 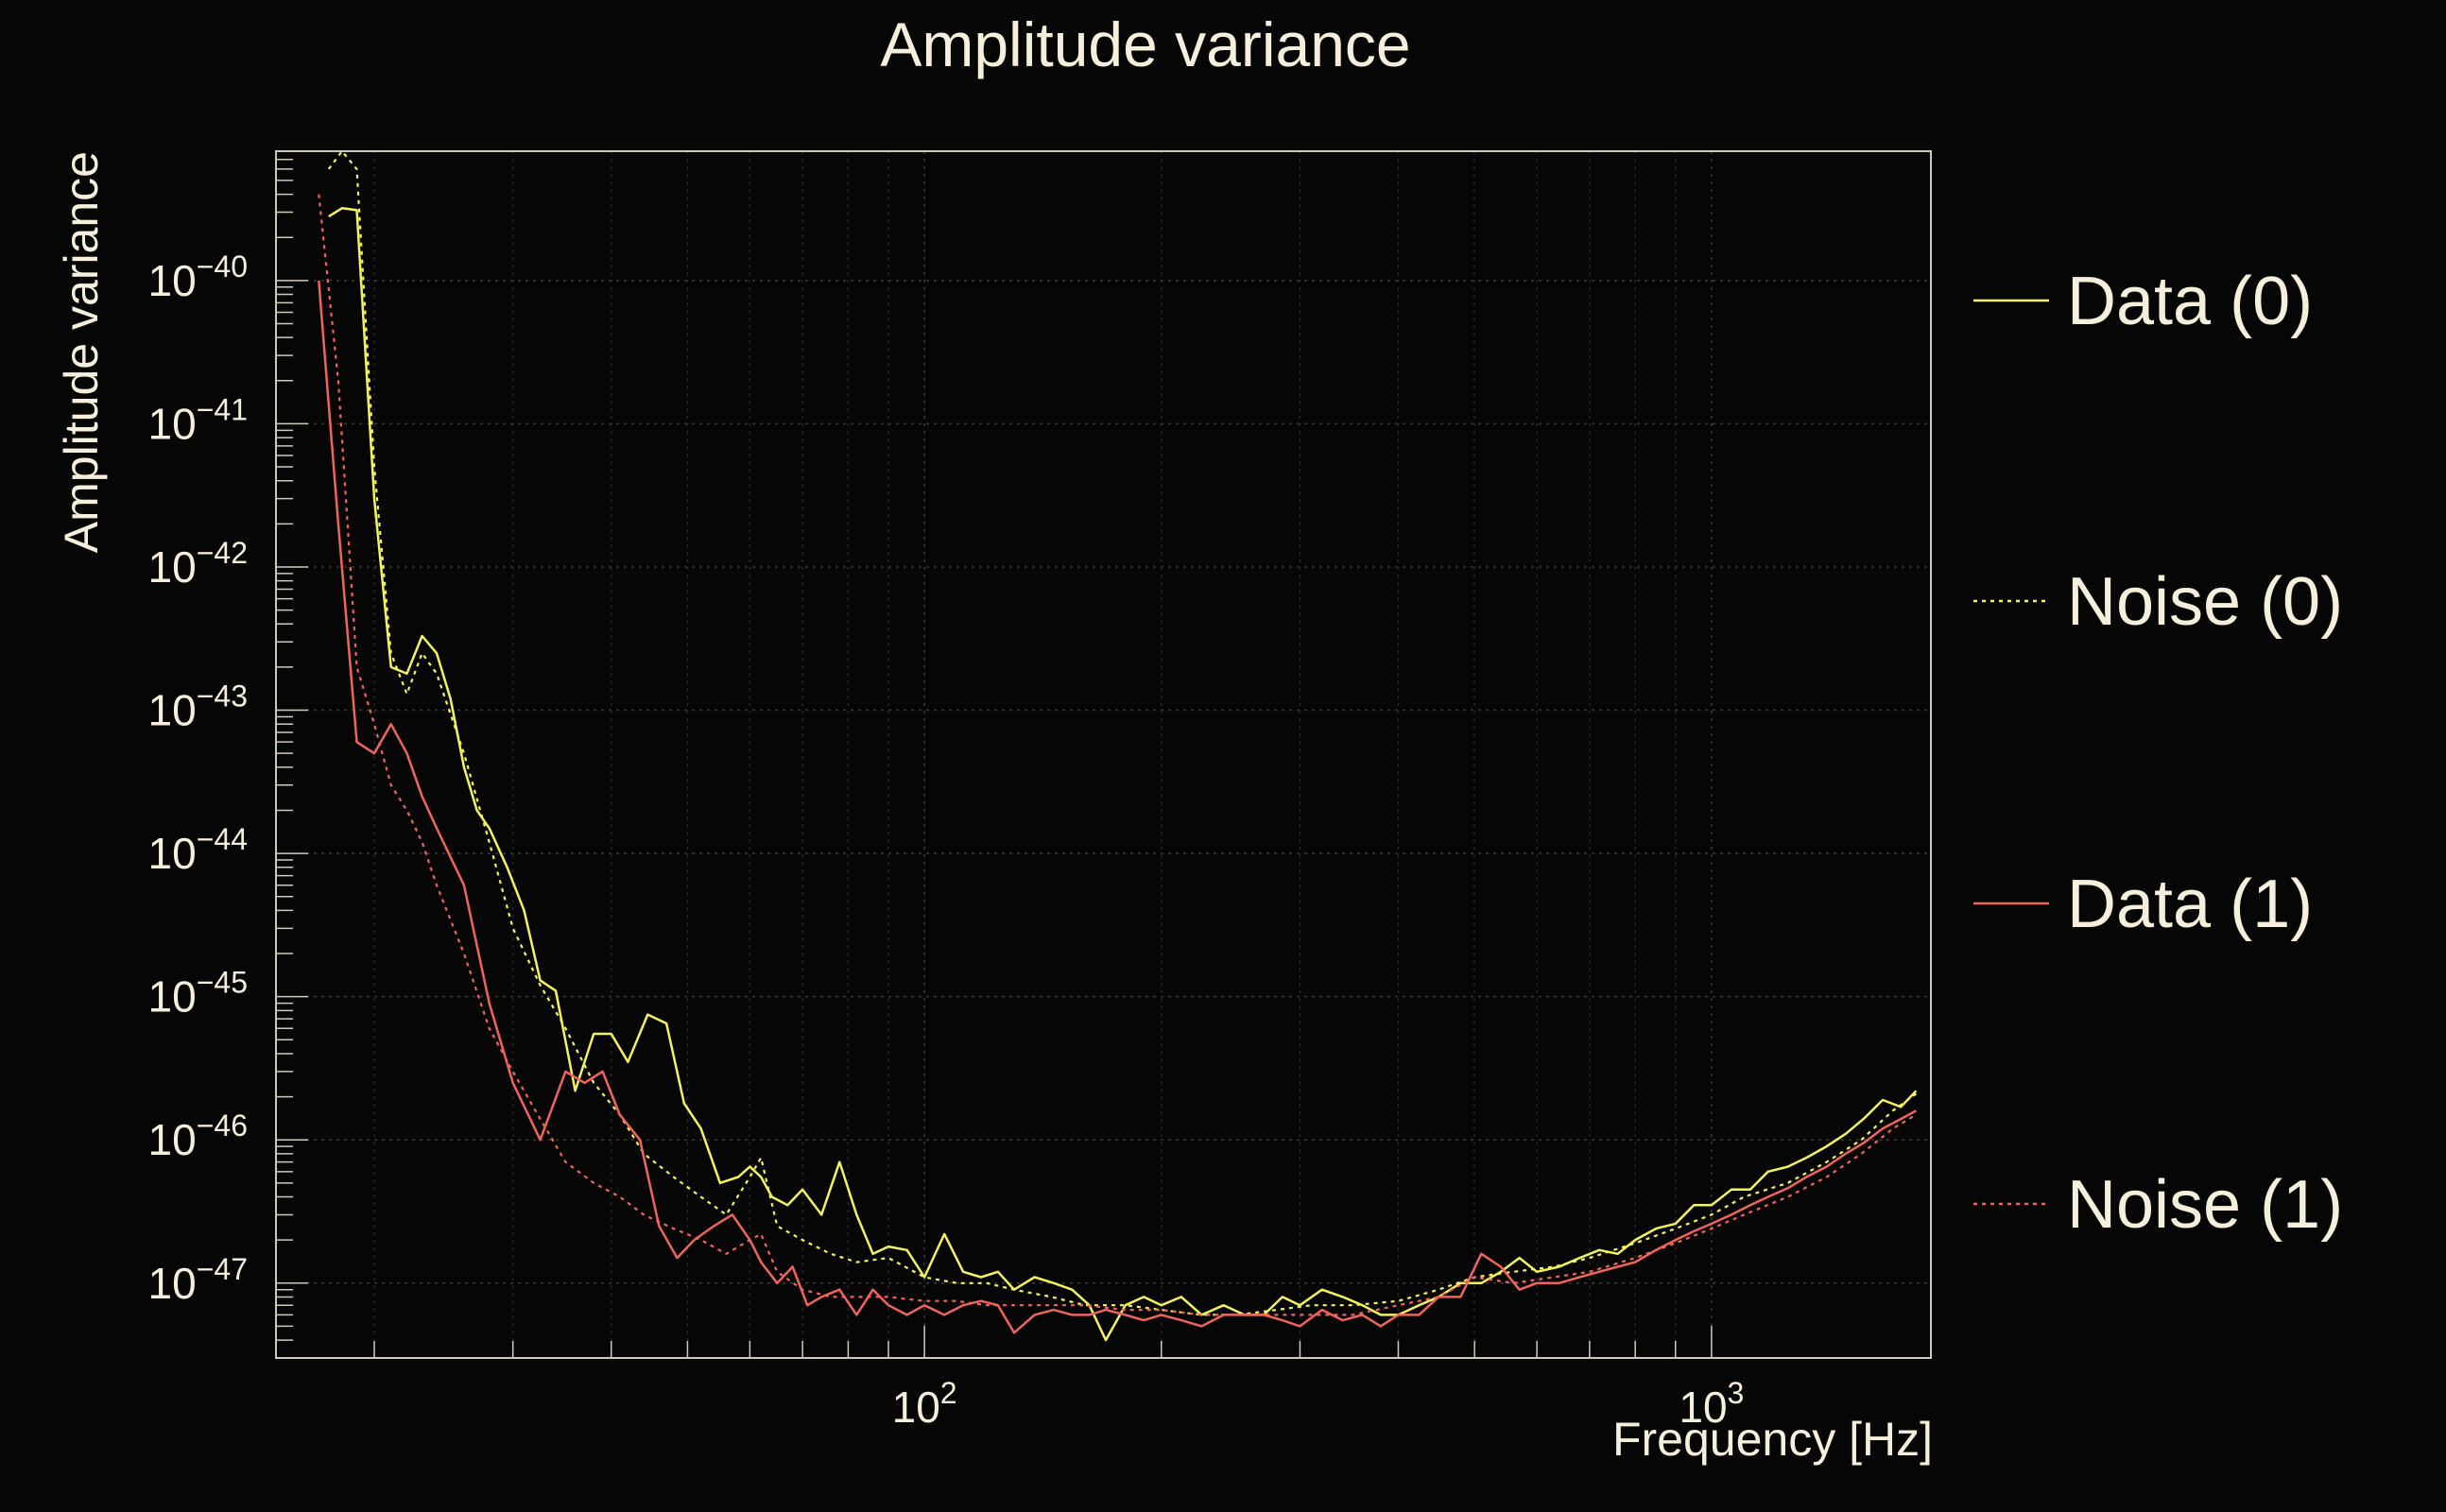 What do you see at coordinates (1712, 1404) in the screenshot?
I see `x-tick-label: 10³` at bounding box center [1712, 1404].